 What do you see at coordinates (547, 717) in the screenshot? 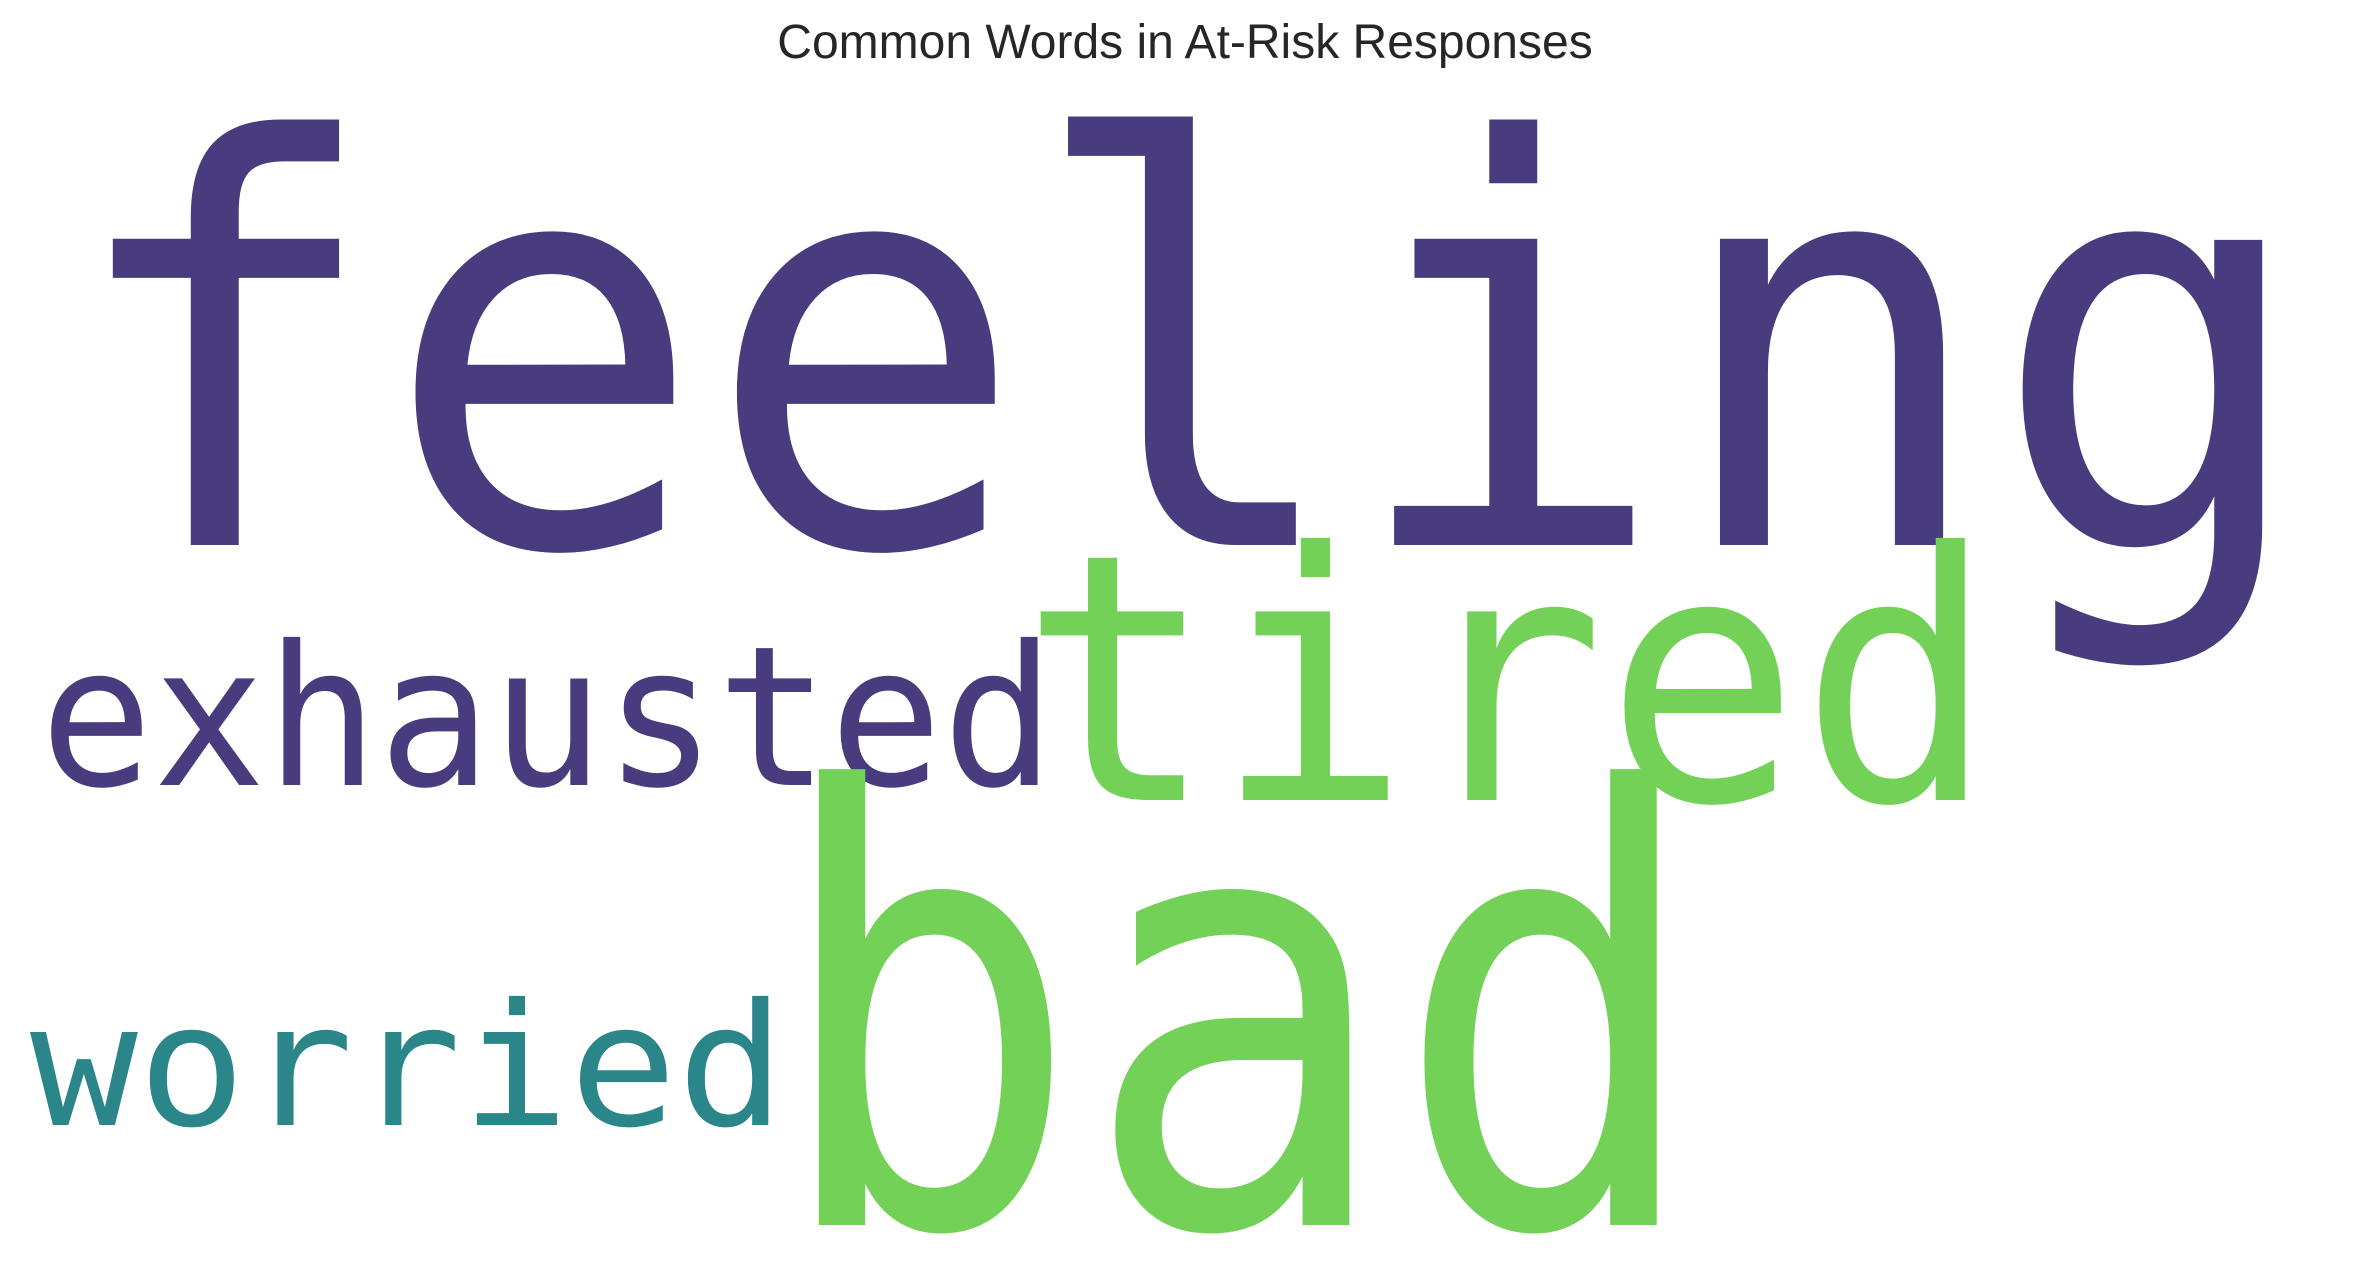
I see `word-exhausted: exhausted` at bounding box center [547, 717].